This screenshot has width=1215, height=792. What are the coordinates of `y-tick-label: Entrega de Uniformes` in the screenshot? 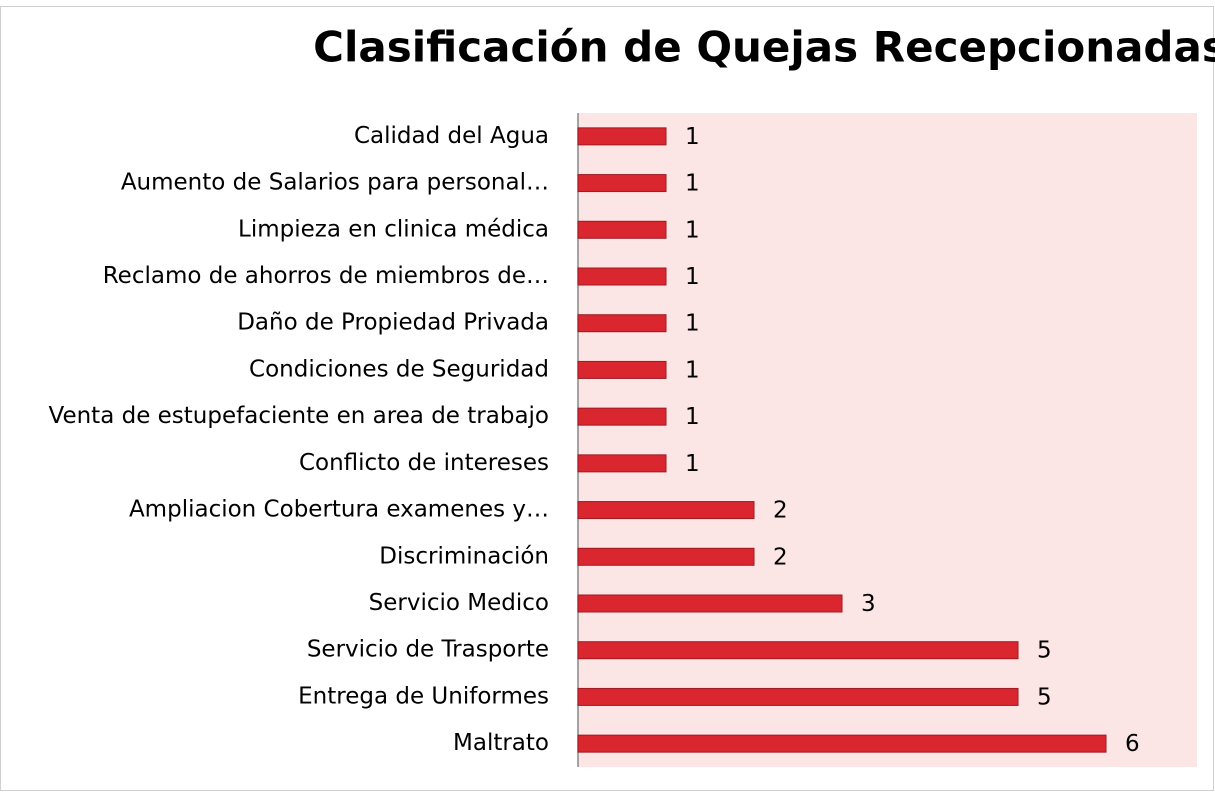 It's located at (423, 696).